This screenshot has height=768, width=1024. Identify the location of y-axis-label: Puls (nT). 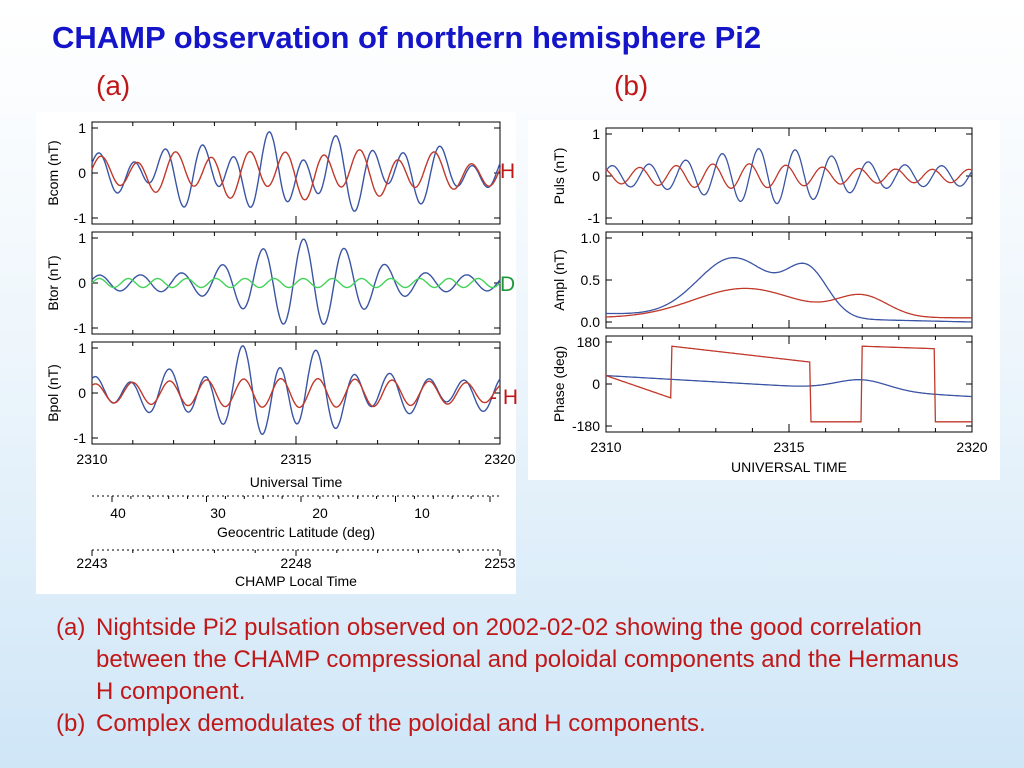
(559, 176).